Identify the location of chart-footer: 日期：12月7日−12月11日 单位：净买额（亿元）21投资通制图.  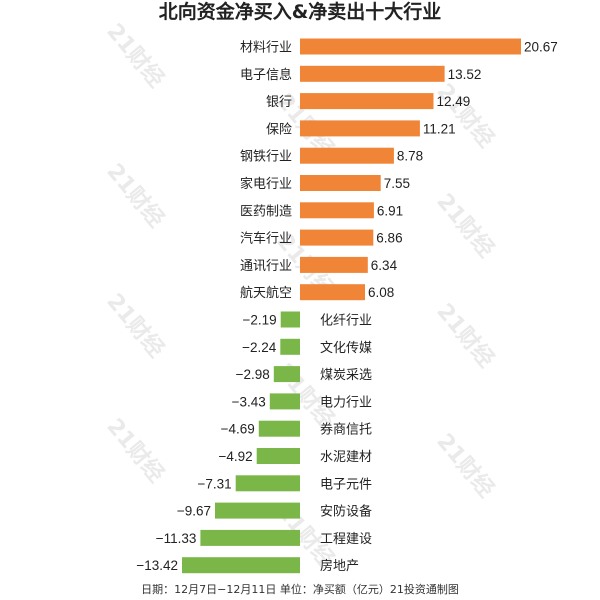
(300, 589).